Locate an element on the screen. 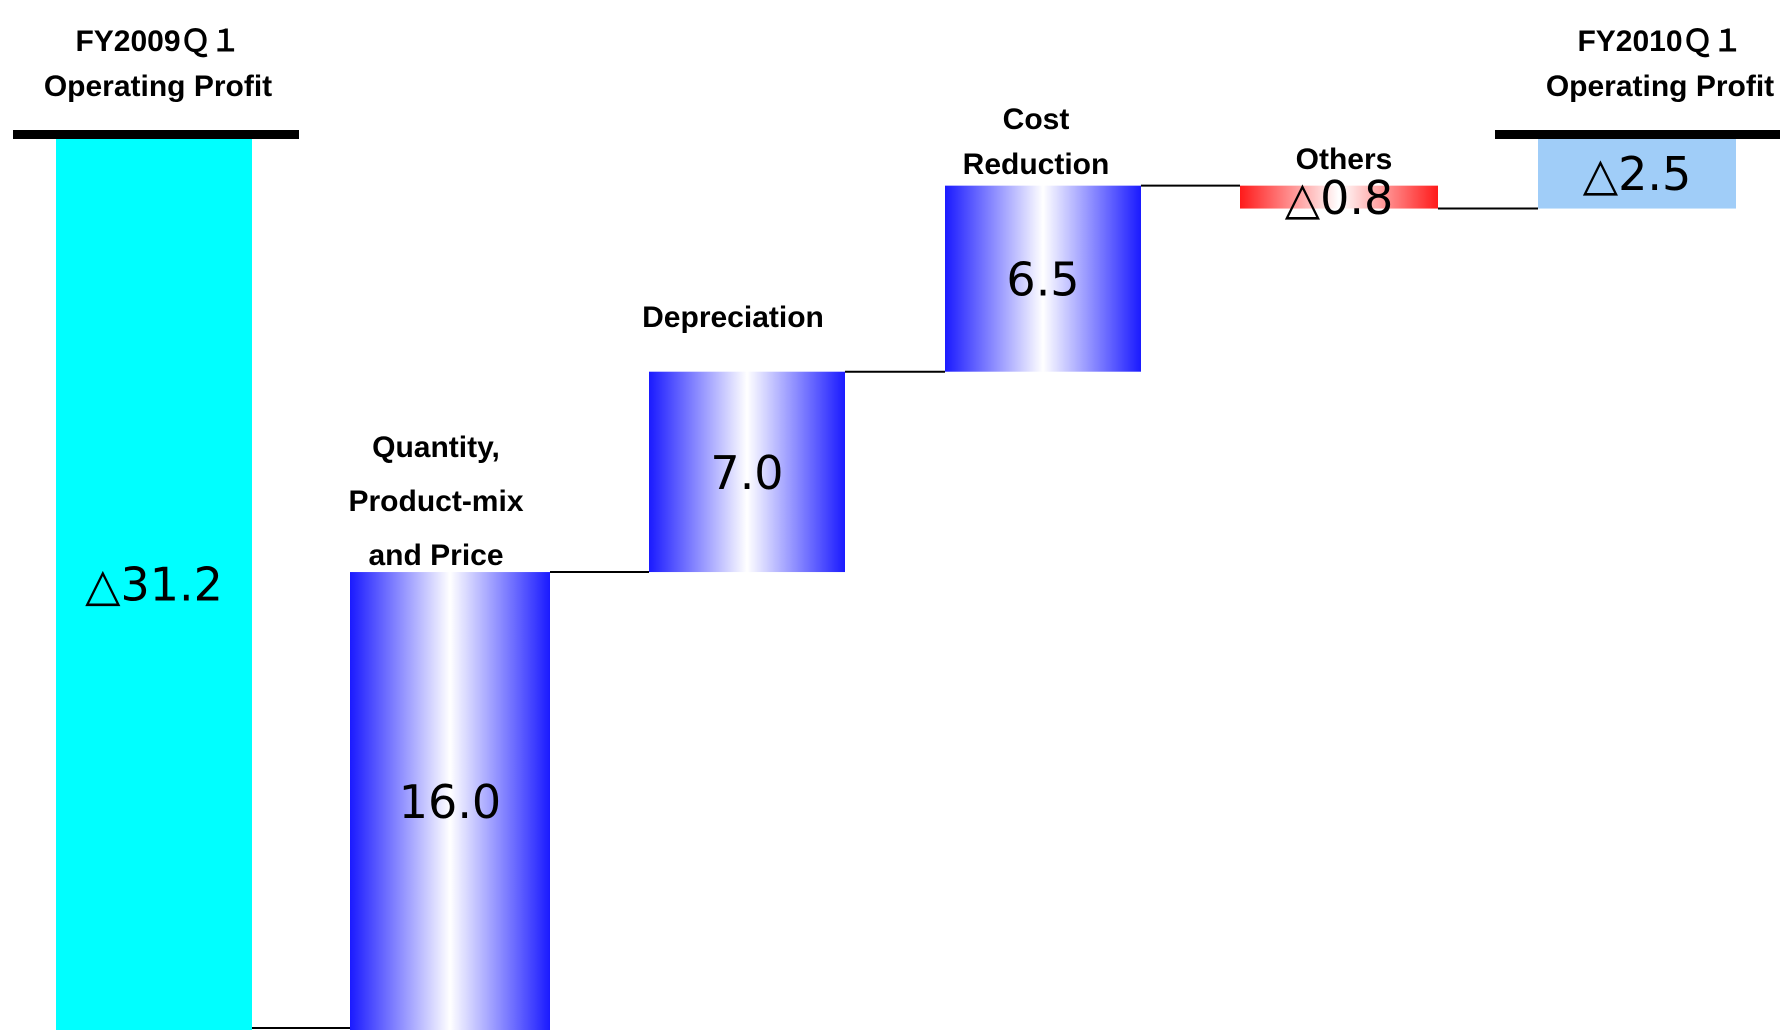  category-label-0-1: Operating Profit is located at coordinates (158, 86).